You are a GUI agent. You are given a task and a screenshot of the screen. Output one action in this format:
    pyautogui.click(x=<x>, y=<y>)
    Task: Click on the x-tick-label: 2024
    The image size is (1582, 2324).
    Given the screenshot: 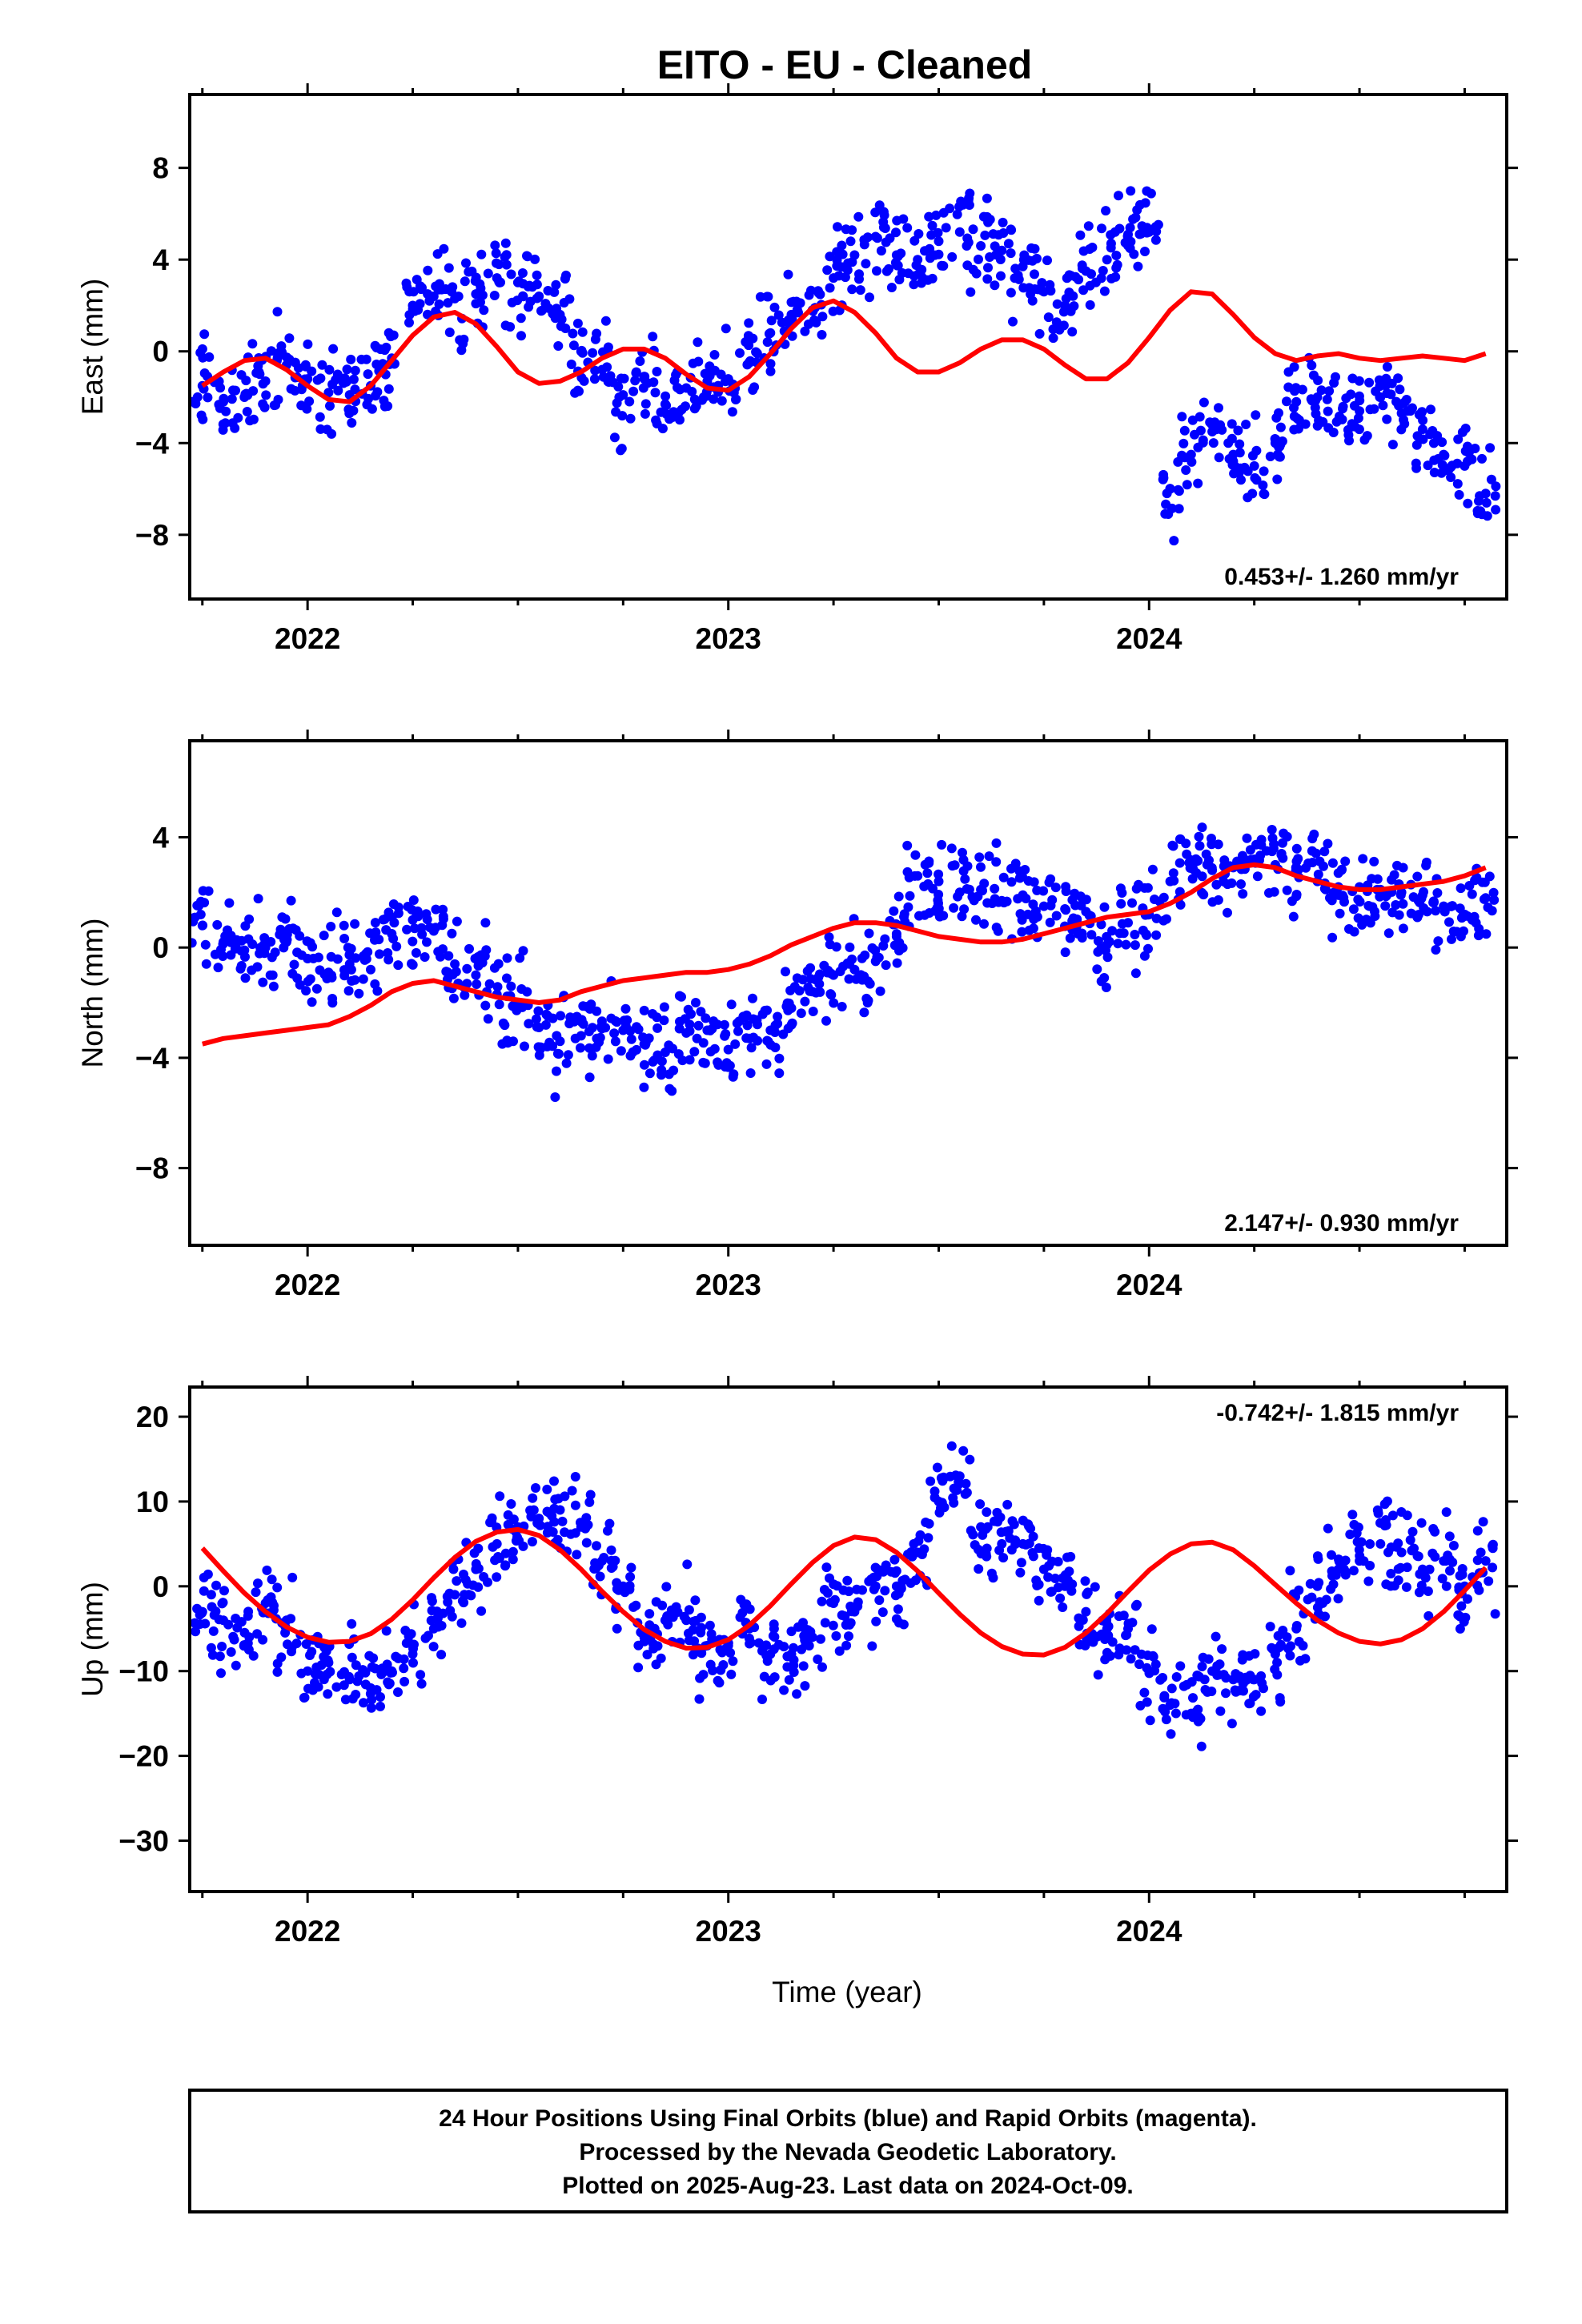 What is the action you would take?
    pyautogui.click(x=1149, y=1285)
    